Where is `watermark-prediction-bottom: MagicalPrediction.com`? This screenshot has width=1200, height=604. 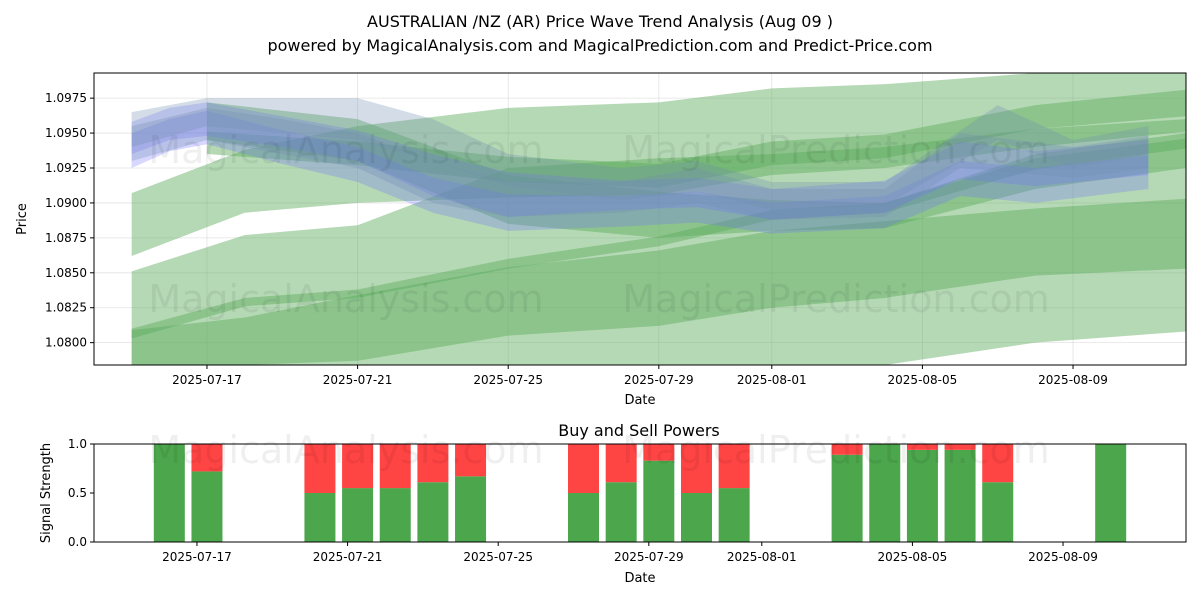 watermark-prediction-bottom: MagicalPrediction.com is located at coordinates (836, 450).